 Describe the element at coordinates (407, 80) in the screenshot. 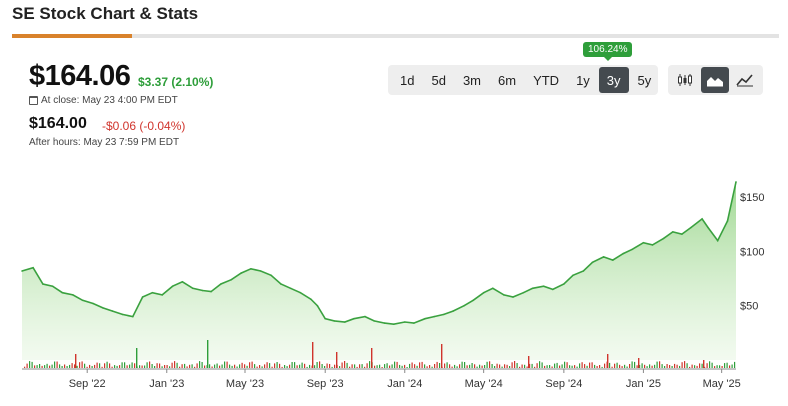

I see `range-button-1d: 1d` at that location.